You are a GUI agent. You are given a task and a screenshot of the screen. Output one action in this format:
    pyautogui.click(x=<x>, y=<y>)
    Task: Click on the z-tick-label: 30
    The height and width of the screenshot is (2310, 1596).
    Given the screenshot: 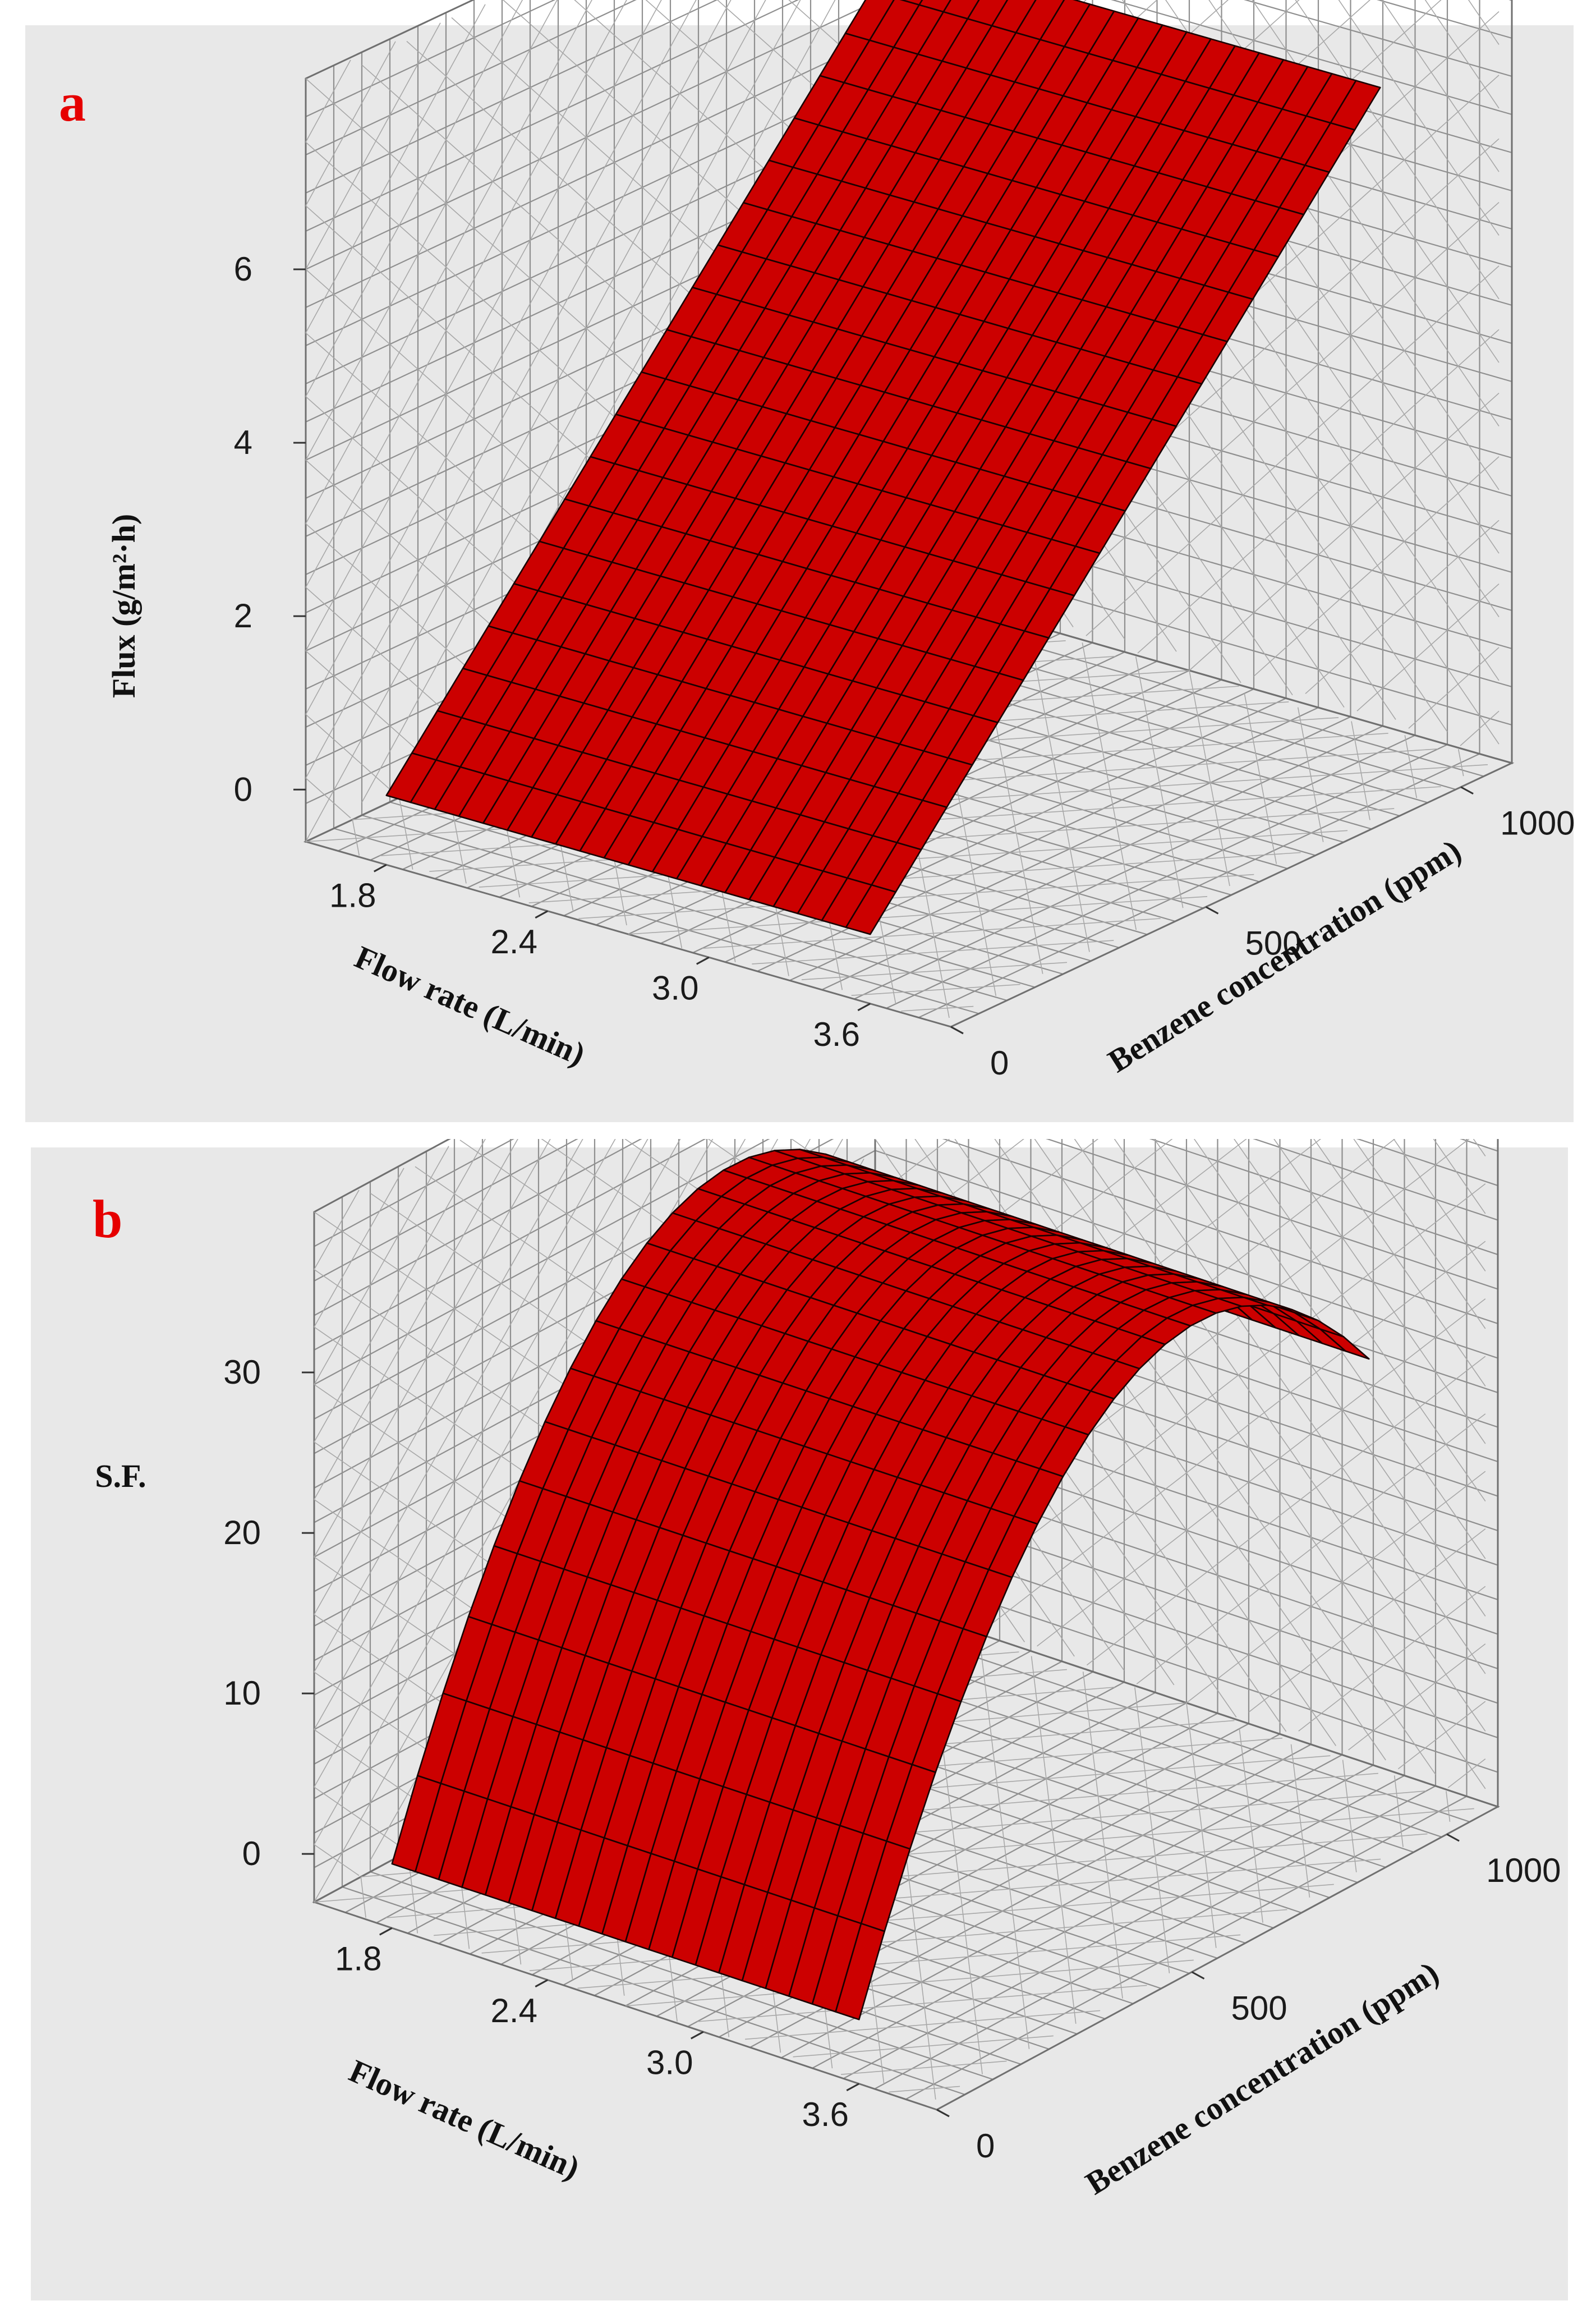 What is the action you would take?
    pyautogui.click(x=242, y=1372)
    